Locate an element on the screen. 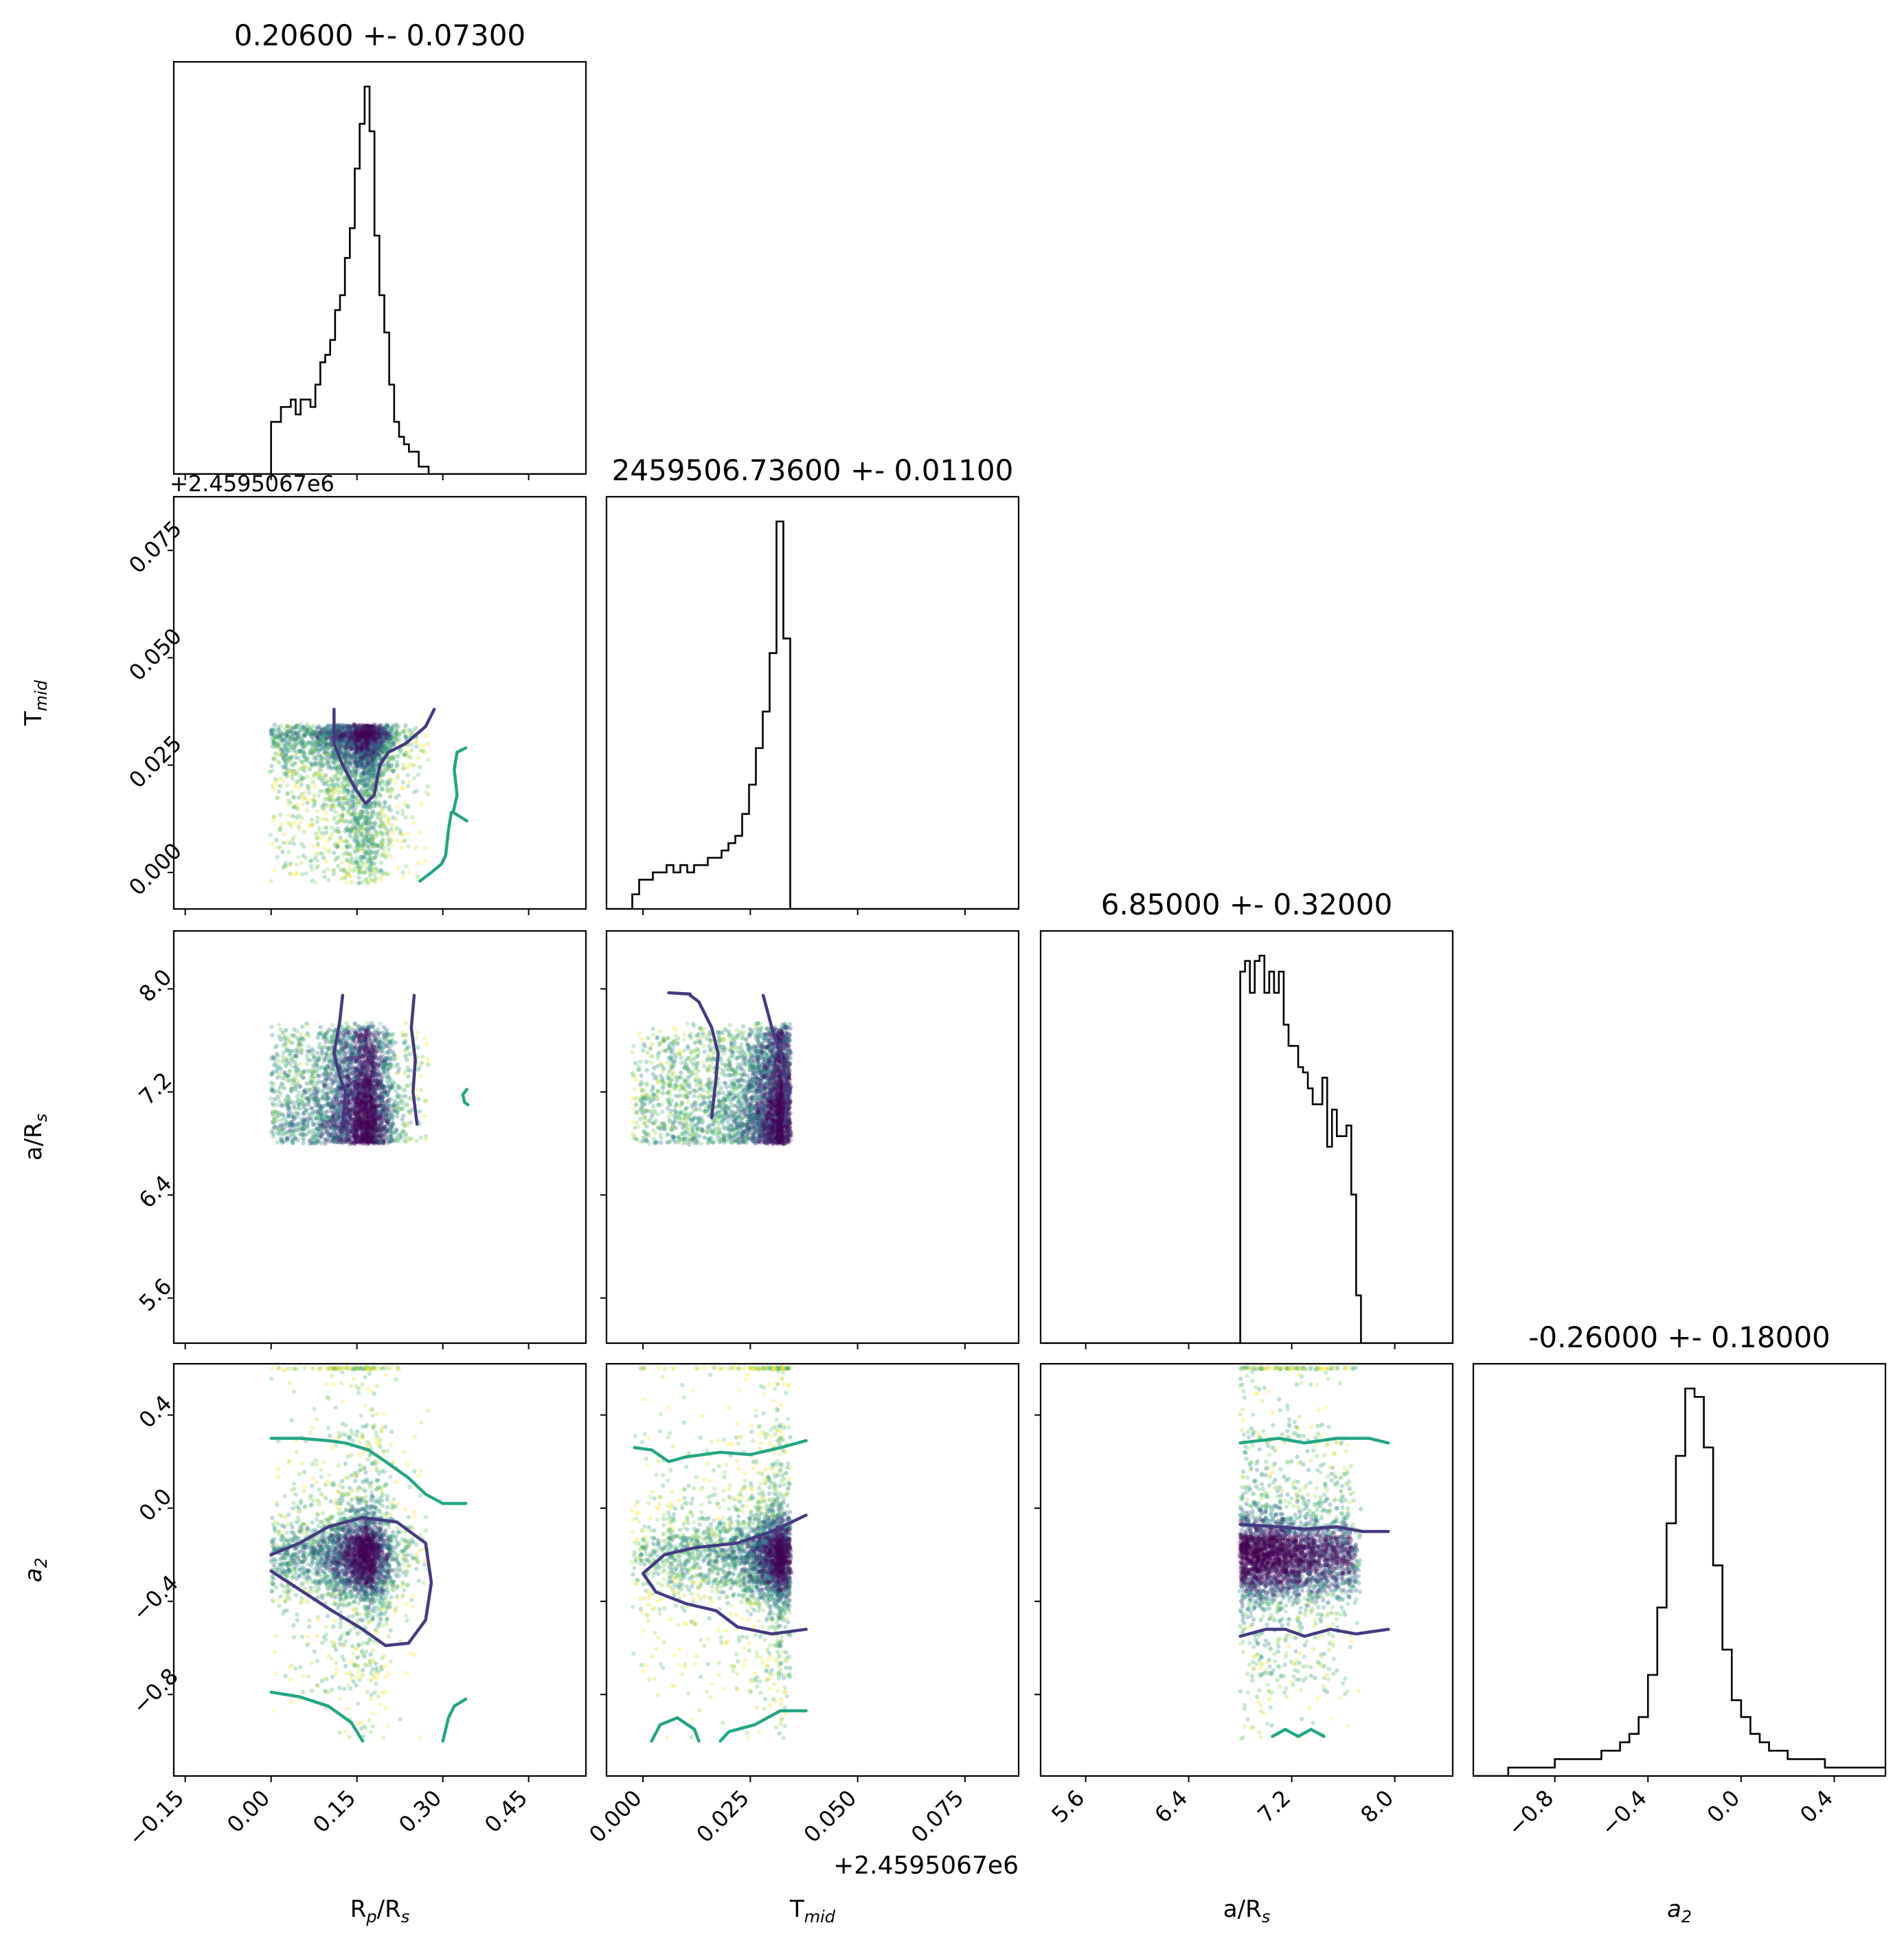 Image resolution: width=1904 pixels, height=1956 pixels. panel-frame is located at coordinates (379, 267).